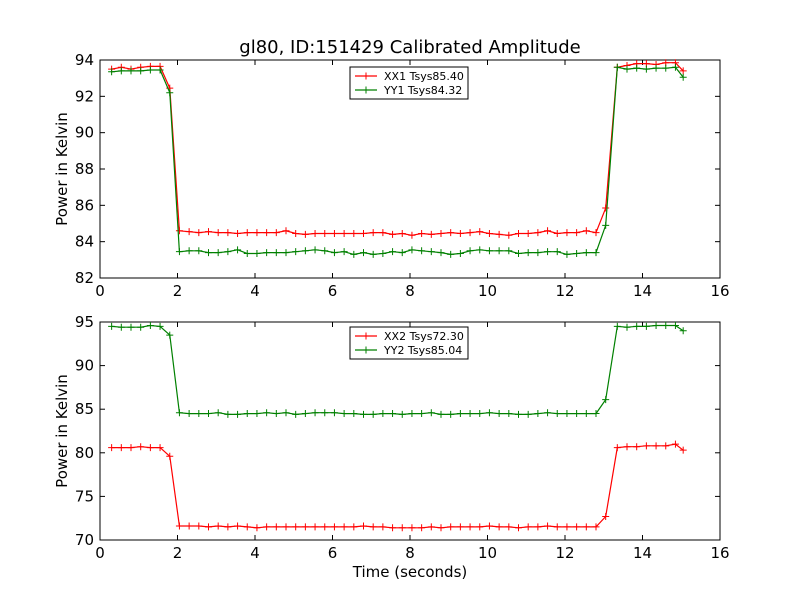  I want to click on y-tick-label: 86, so click(84, 205).